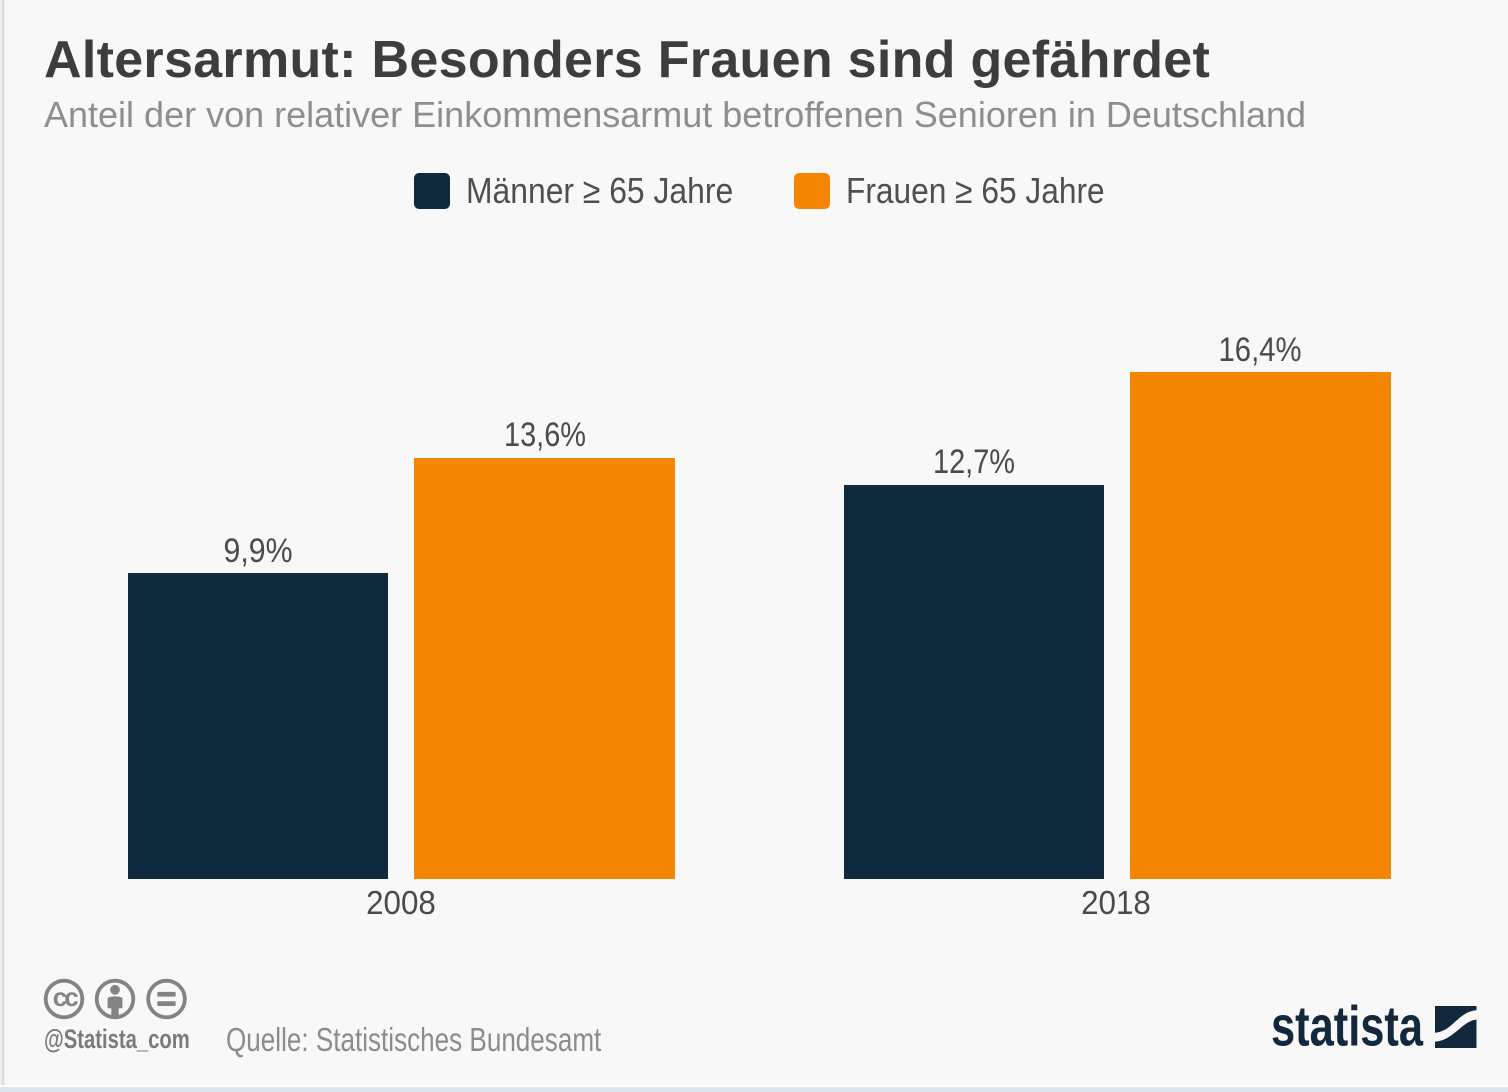 Image resolution: width=1508 pixels, height=1092 pixels. What do you see at coordinates (65, 997) in the screenshot?
I see `svg-text: cc` at bounding box center [65, 997].